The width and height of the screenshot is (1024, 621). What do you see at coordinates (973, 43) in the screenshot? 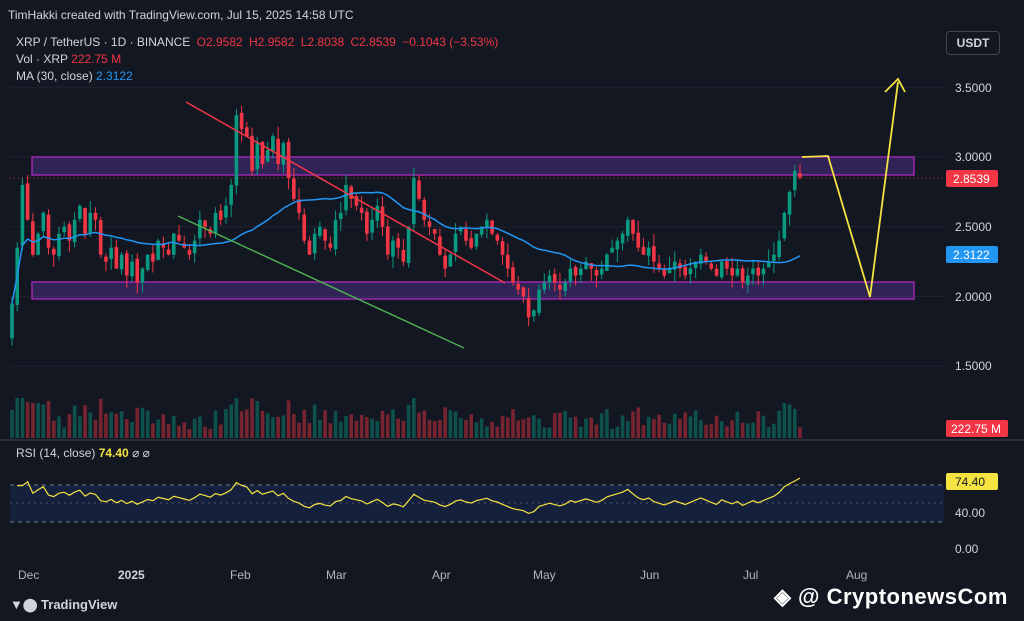
I see `currency-button: USDT` at bounding box center [973, 43].